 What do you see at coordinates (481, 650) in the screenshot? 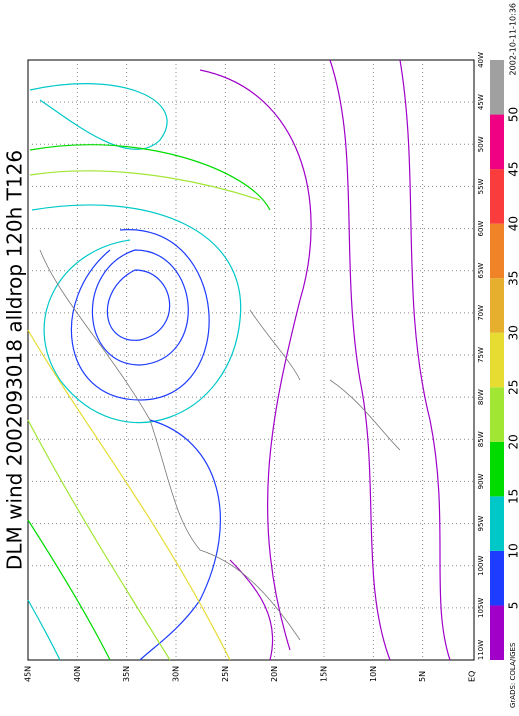
I see `lon-label: 110W` at bounding box center [481, 650].